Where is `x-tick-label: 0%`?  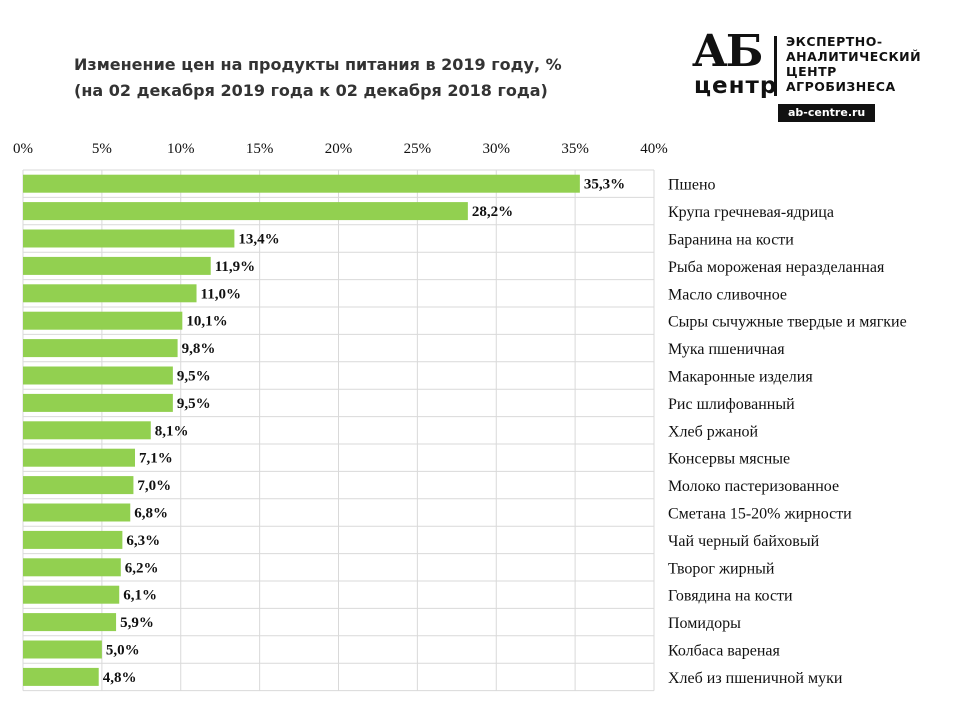 x-tick-label: 0% is located at coordinates (23, 149).